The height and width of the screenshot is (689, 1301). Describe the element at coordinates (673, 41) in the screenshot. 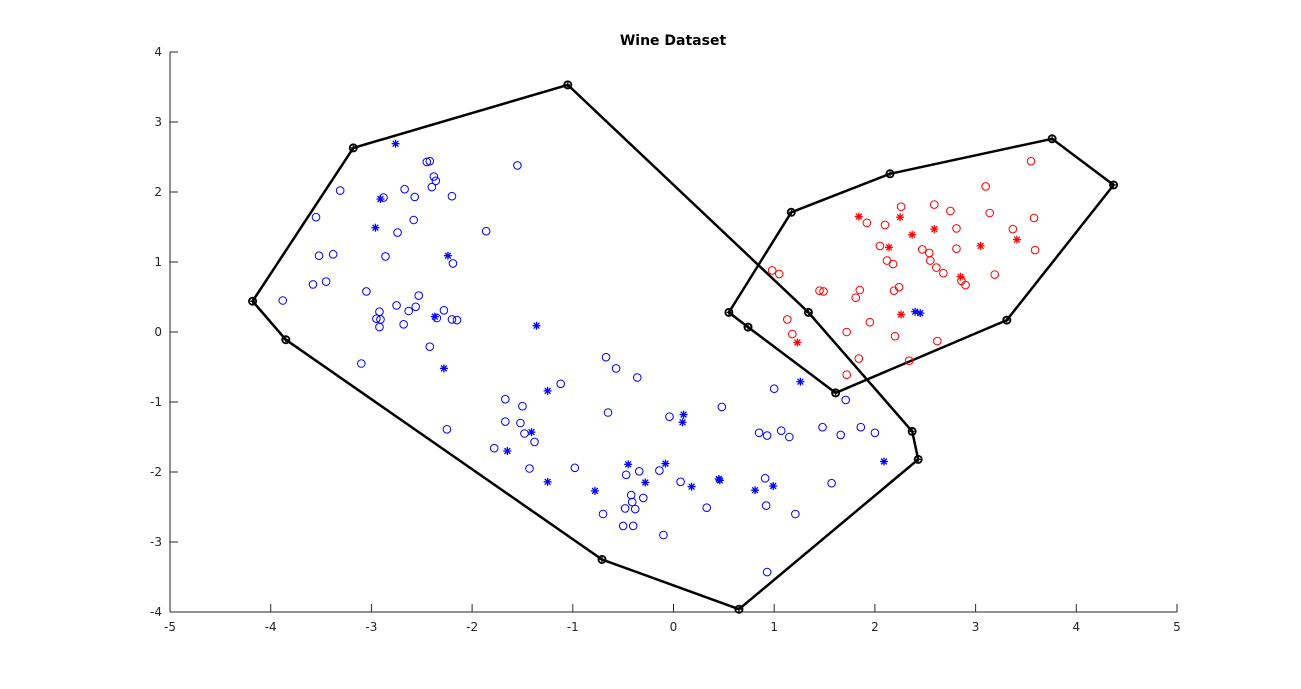

I see `chart-title: Wine Dataset` at that location.